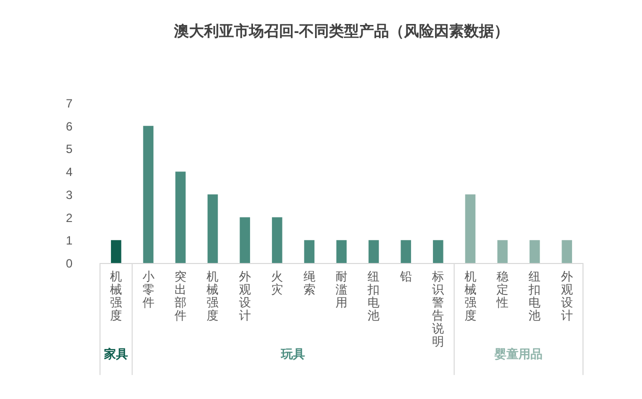  I want to click on y-tick-label: 0, so click(69, 263).